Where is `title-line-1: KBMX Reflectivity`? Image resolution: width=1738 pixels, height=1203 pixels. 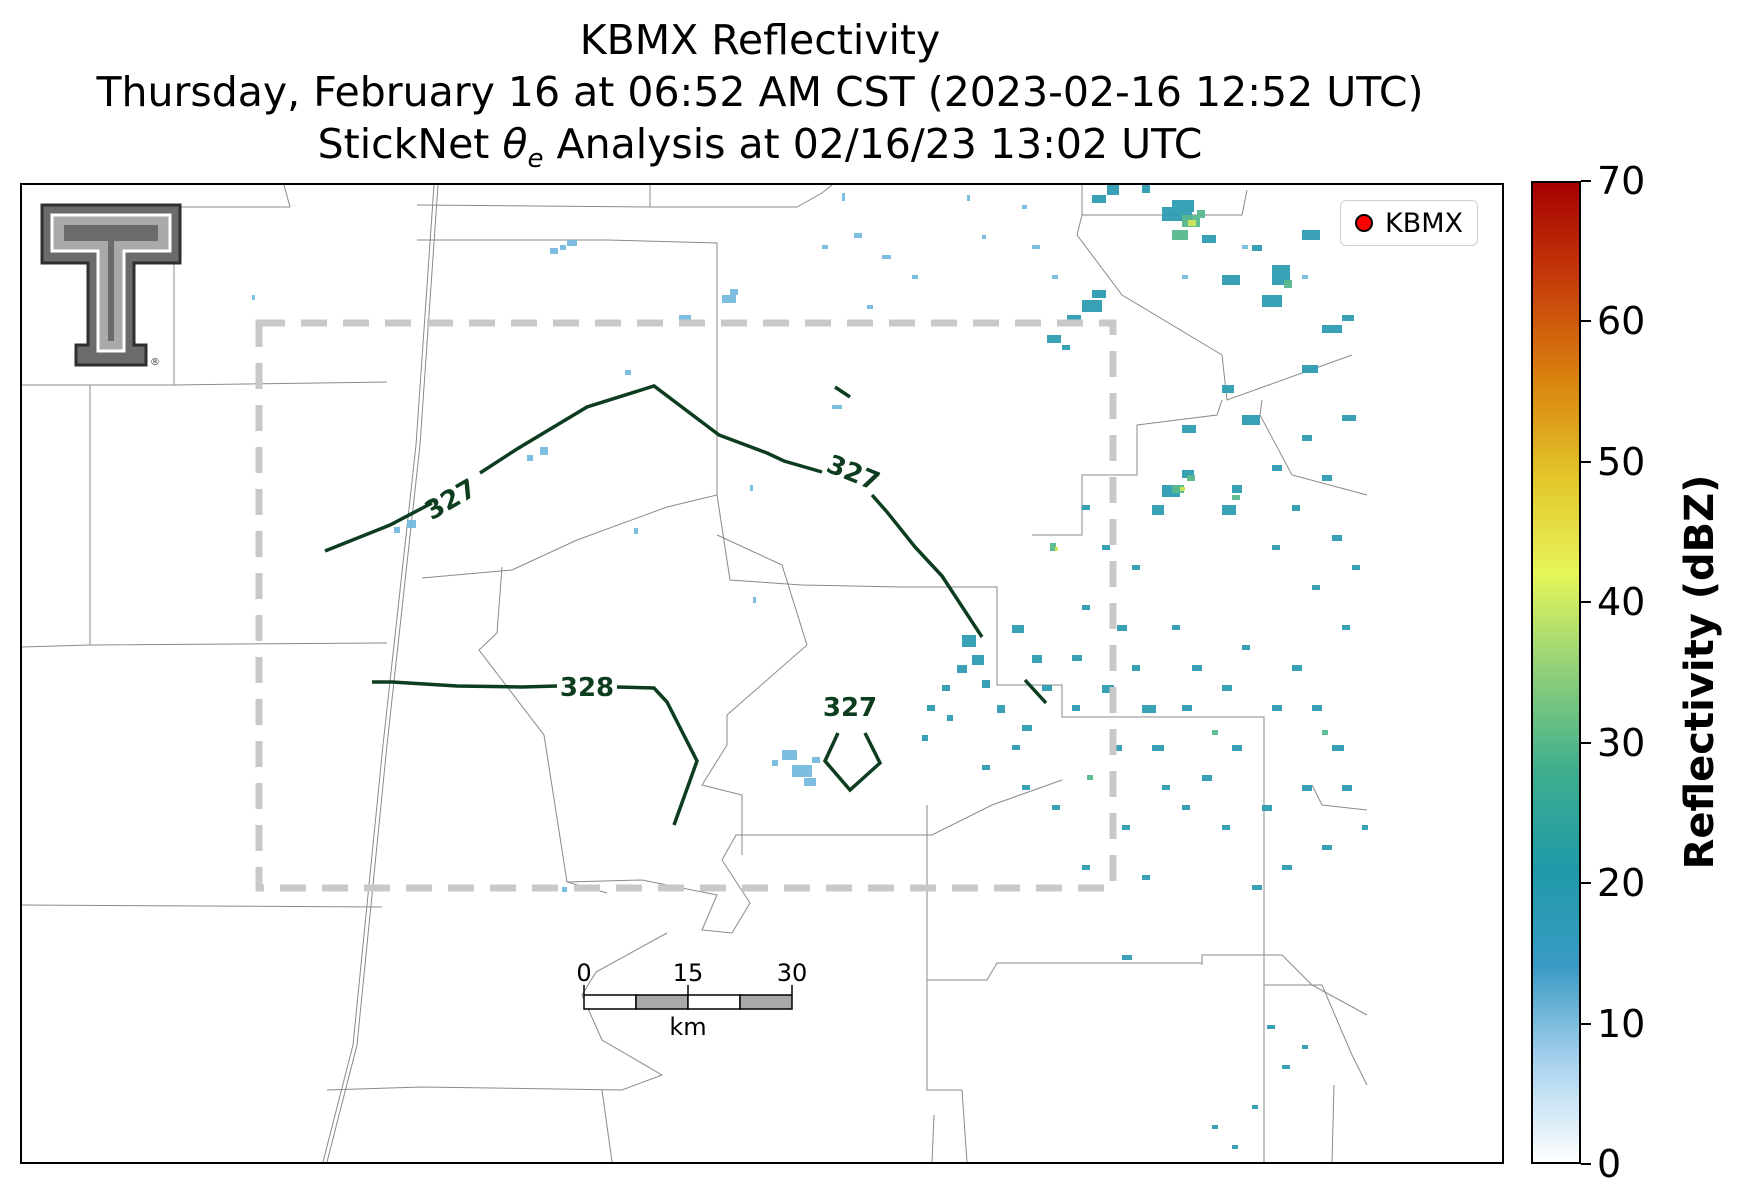 title-line-1: KBMX Reflectivity is located at coordinates (760, 40).